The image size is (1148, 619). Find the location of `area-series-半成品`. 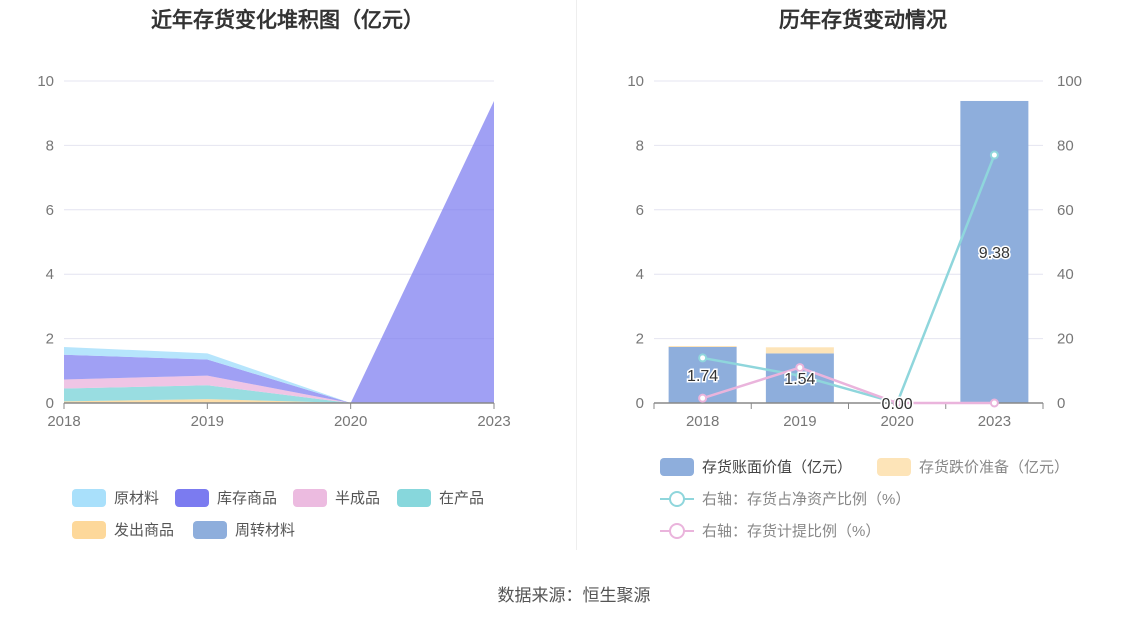

area-series-半成品 is located at coordinates (279, 389).